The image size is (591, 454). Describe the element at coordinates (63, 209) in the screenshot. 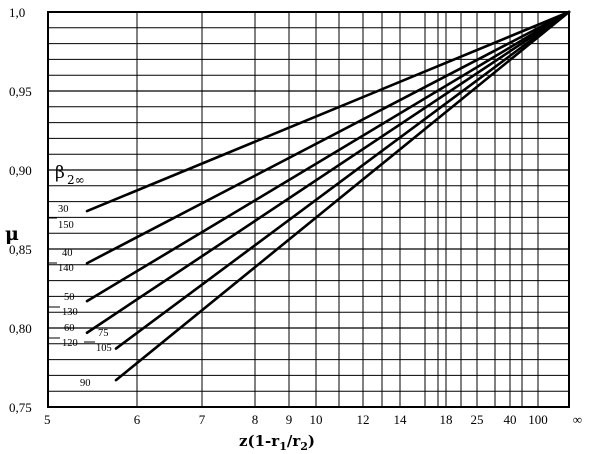

I see `series-label-top: 30` at that location.